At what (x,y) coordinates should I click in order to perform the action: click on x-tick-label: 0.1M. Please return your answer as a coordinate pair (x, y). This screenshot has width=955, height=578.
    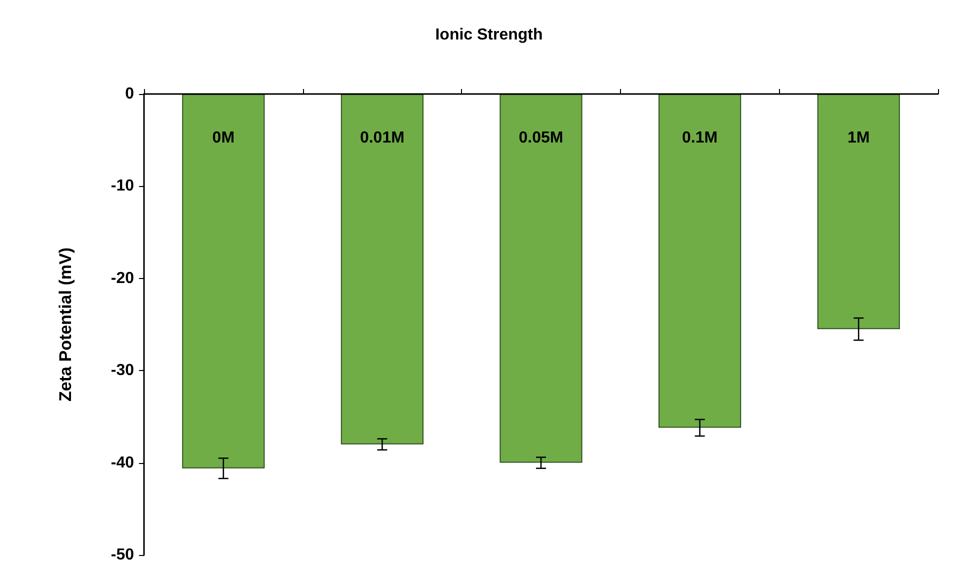
    Looking at the image, I should click on (700, 138).